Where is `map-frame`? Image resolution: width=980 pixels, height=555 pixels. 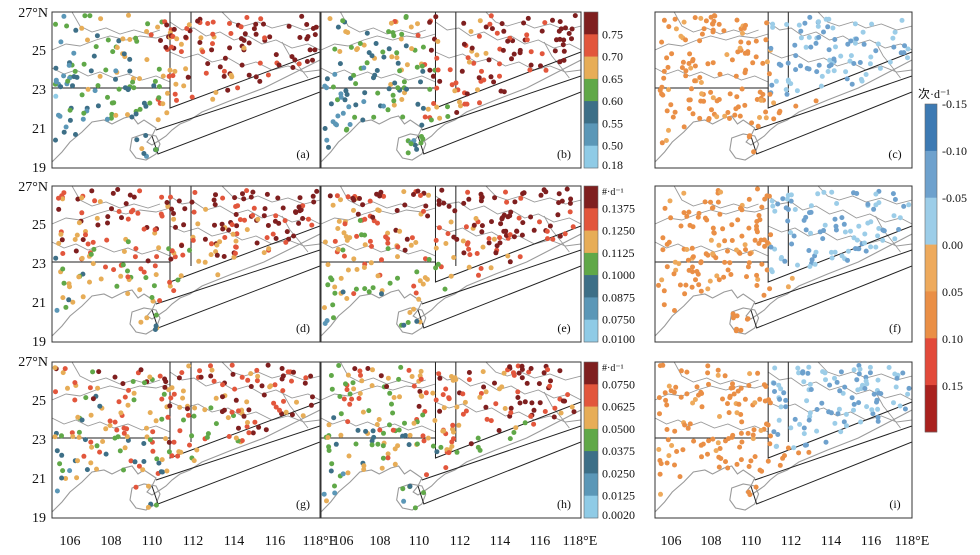
map-frame is located at coordinates (186, 440).